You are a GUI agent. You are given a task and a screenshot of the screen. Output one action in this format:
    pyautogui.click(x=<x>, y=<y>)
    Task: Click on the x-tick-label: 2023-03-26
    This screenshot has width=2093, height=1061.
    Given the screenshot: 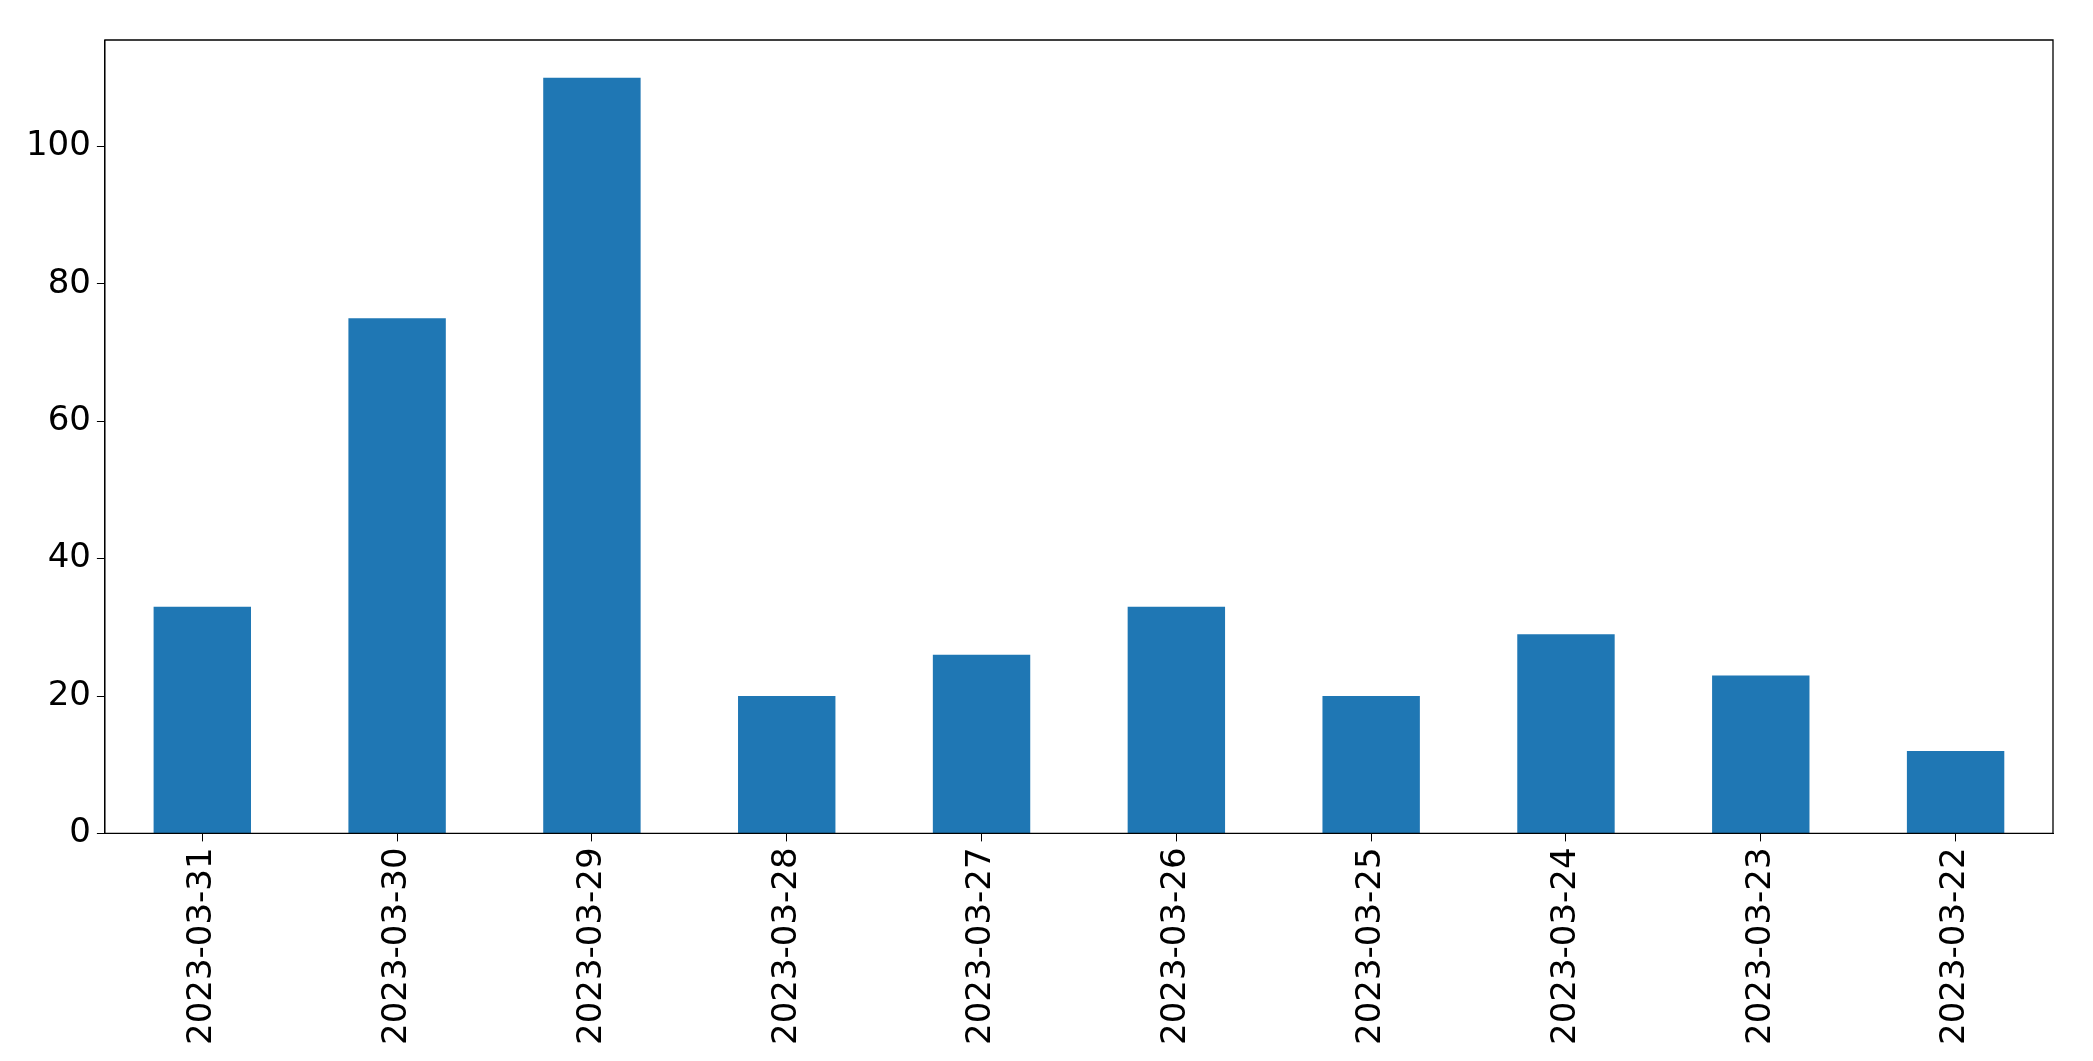 What is the action you would take?
    pyautogui.click(x=1173, y=946)
    